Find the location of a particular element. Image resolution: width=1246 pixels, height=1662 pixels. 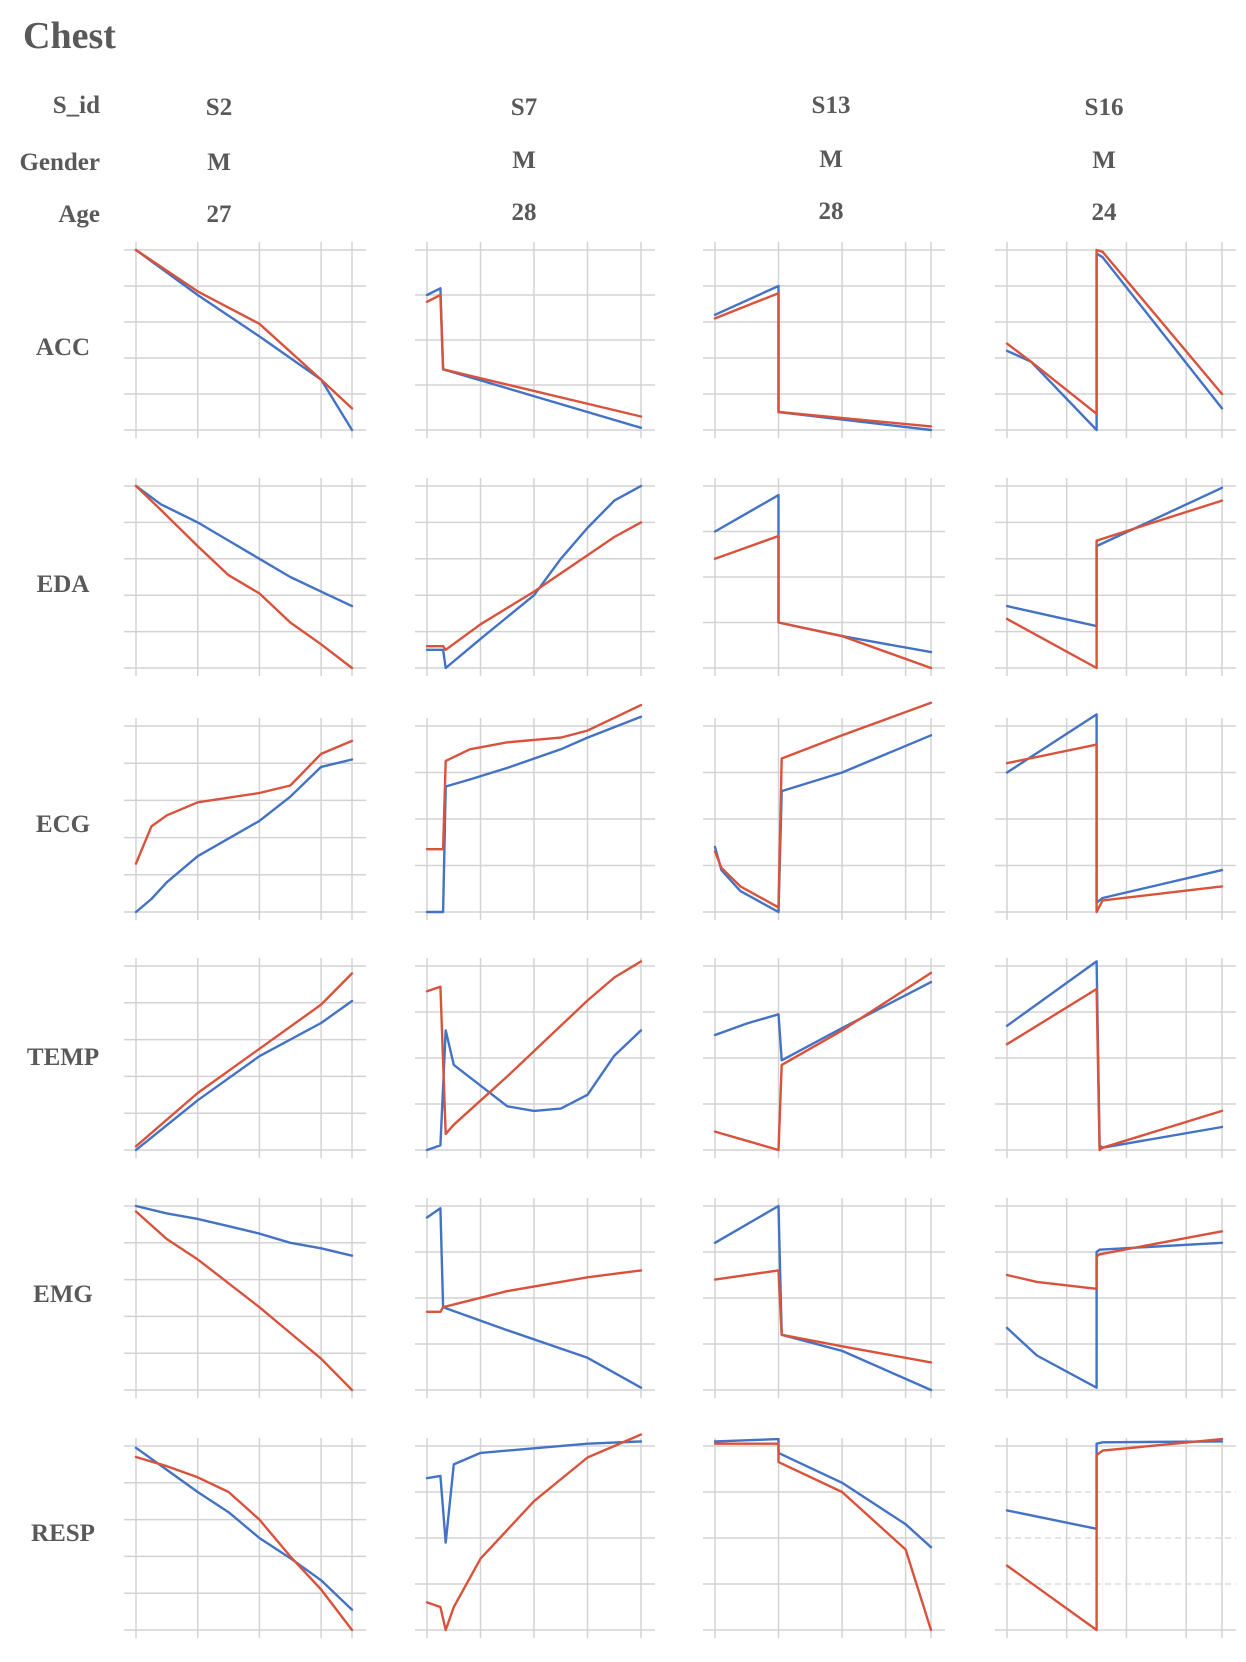

panel-ecg-s2 is located at coordinates (245, 819).